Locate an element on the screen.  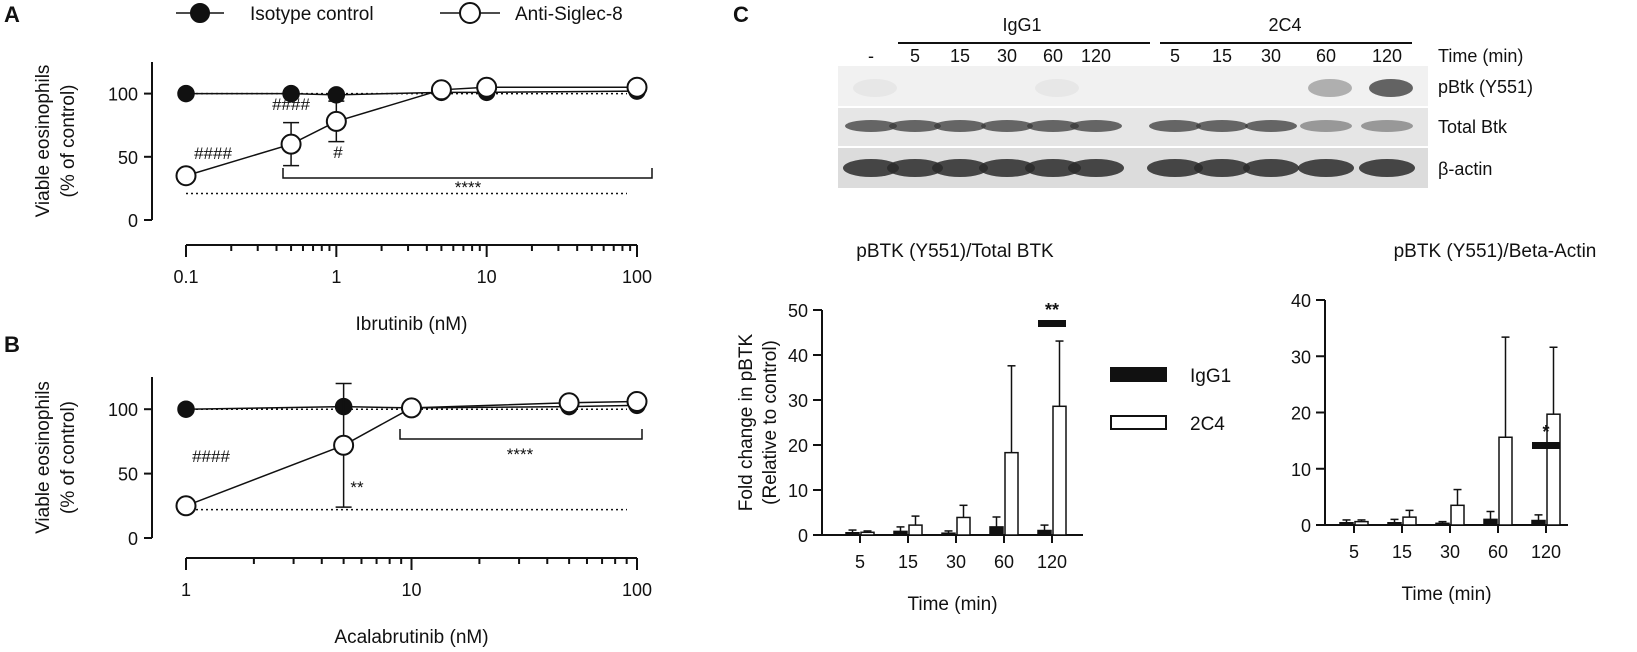
band-pbtk is located at coordinates (1057, 88).